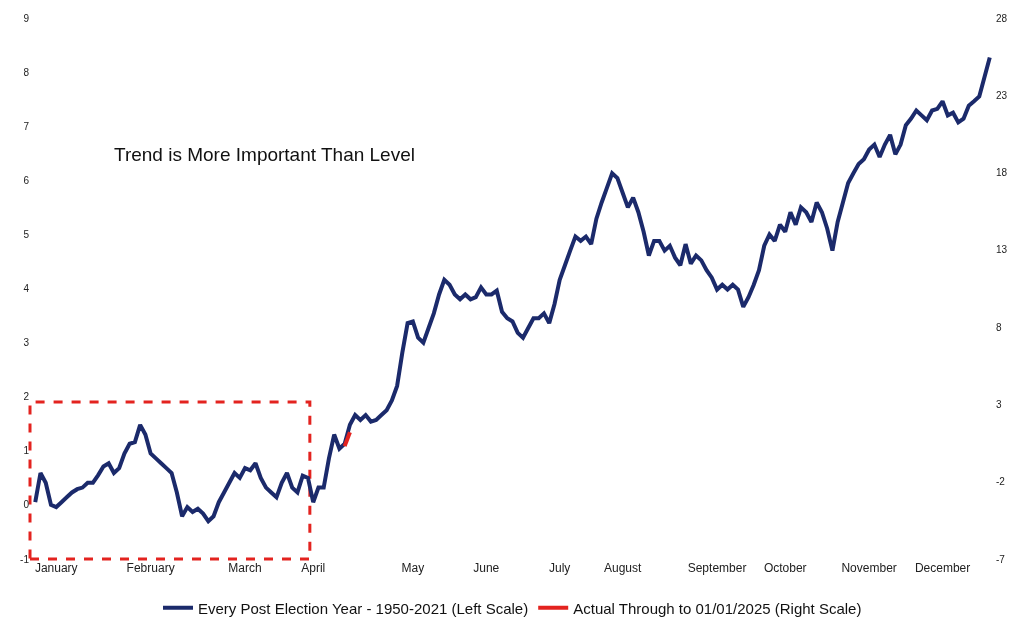 This screenshot has height=639, width=1031. What do you see at coordinates (150, 568) in the screenshot?
I see `x-tick-label: February` at bounding box center [150, 568].